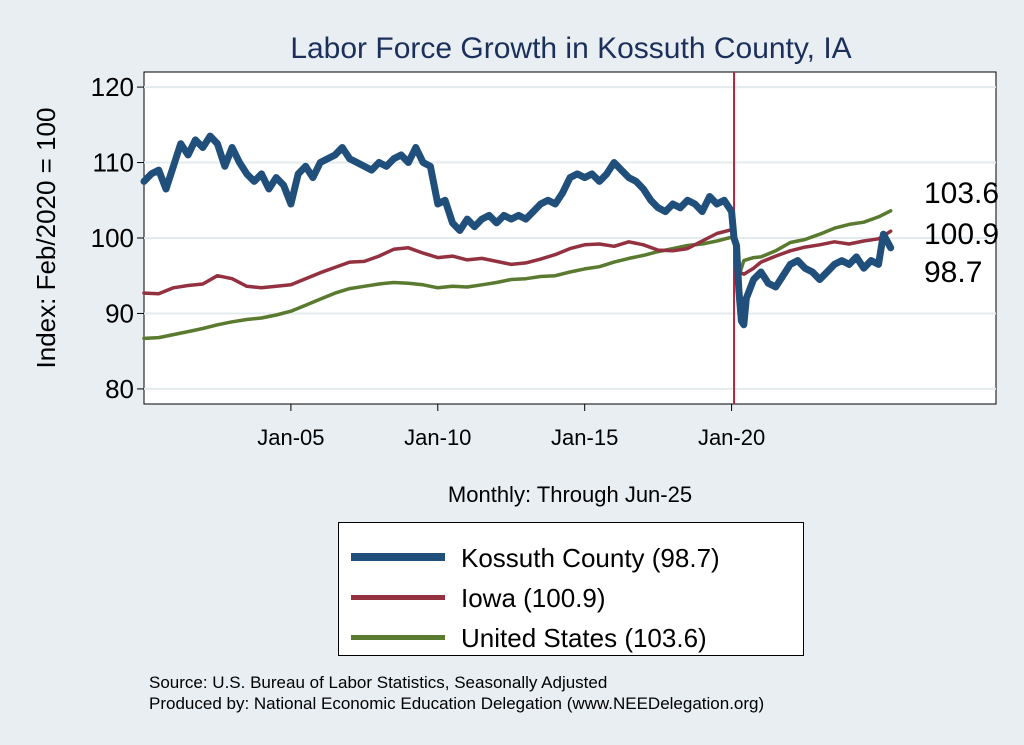 This screenshot has height=745, width=1024. What do you see at coordinates (517, 261) in the screenshot?
I see `series-line-iowa` at bounding box center [517, 261].